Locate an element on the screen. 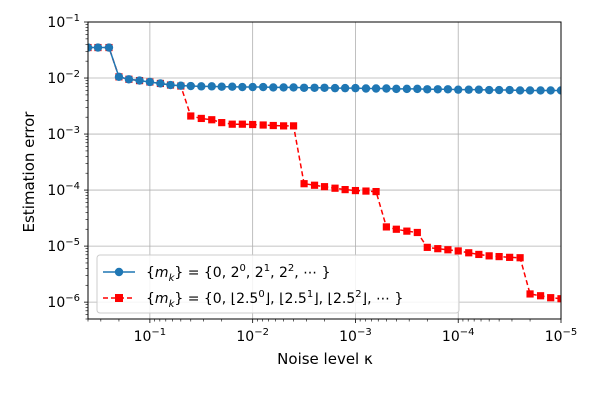 The width and height of the screenshot is (599, 400). y-tick-exponent: −5 is located at coordinates (72, 242).